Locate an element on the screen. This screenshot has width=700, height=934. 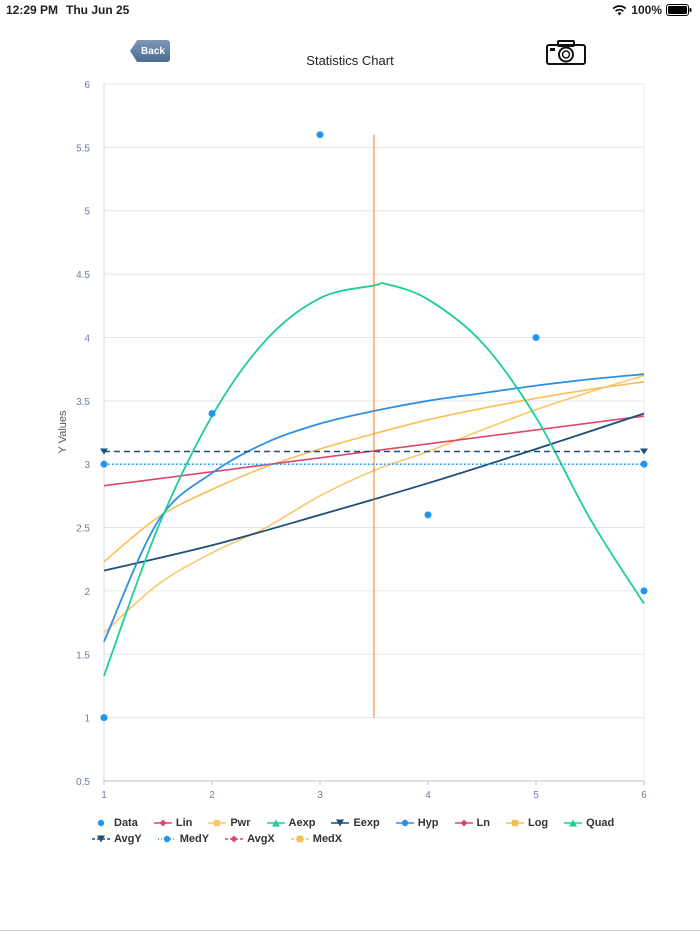
legend-item-pwr: Pwr is located at coordinates (229, 822).